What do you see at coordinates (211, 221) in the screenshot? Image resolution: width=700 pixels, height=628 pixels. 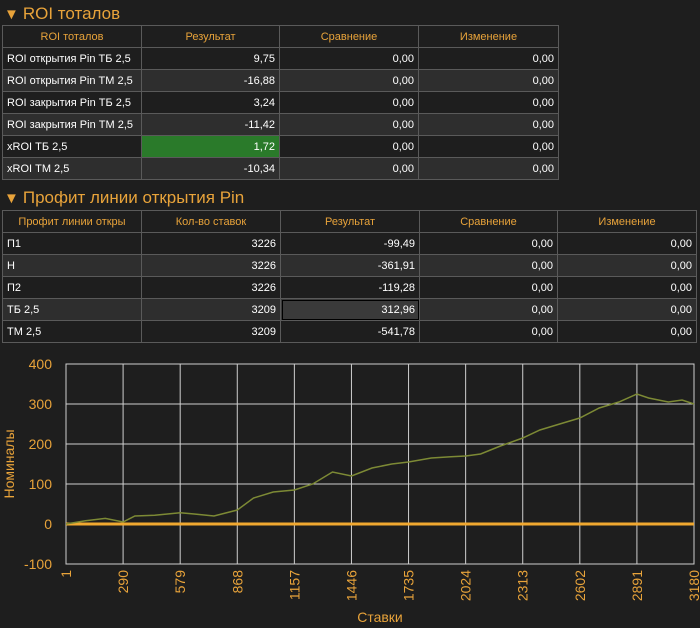 I see `column-header: Кол-во ставок` at bounding box center [211, 221].